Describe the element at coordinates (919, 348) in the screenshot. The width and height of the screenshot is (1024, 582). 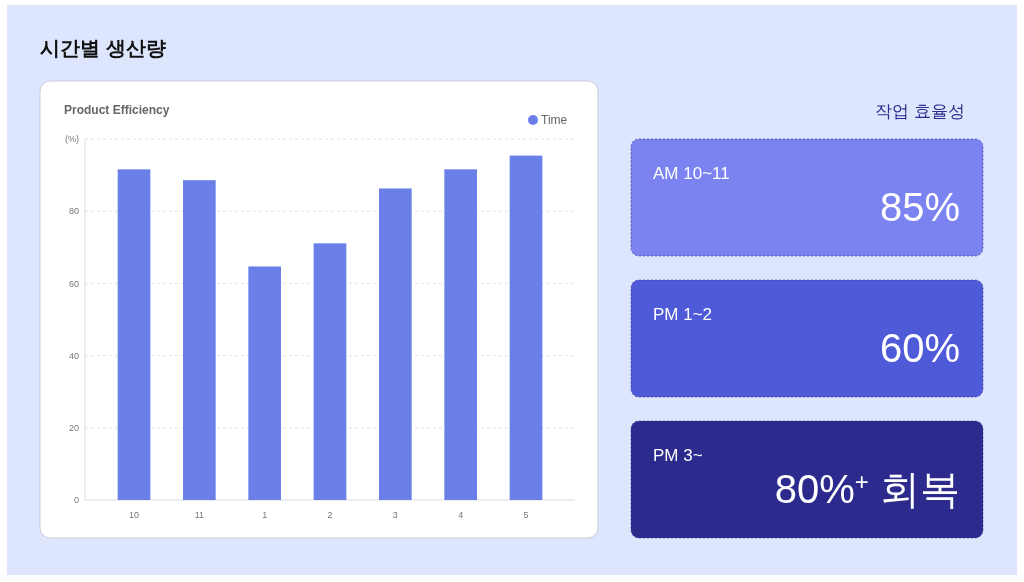
I see `text: 60%` at that location.